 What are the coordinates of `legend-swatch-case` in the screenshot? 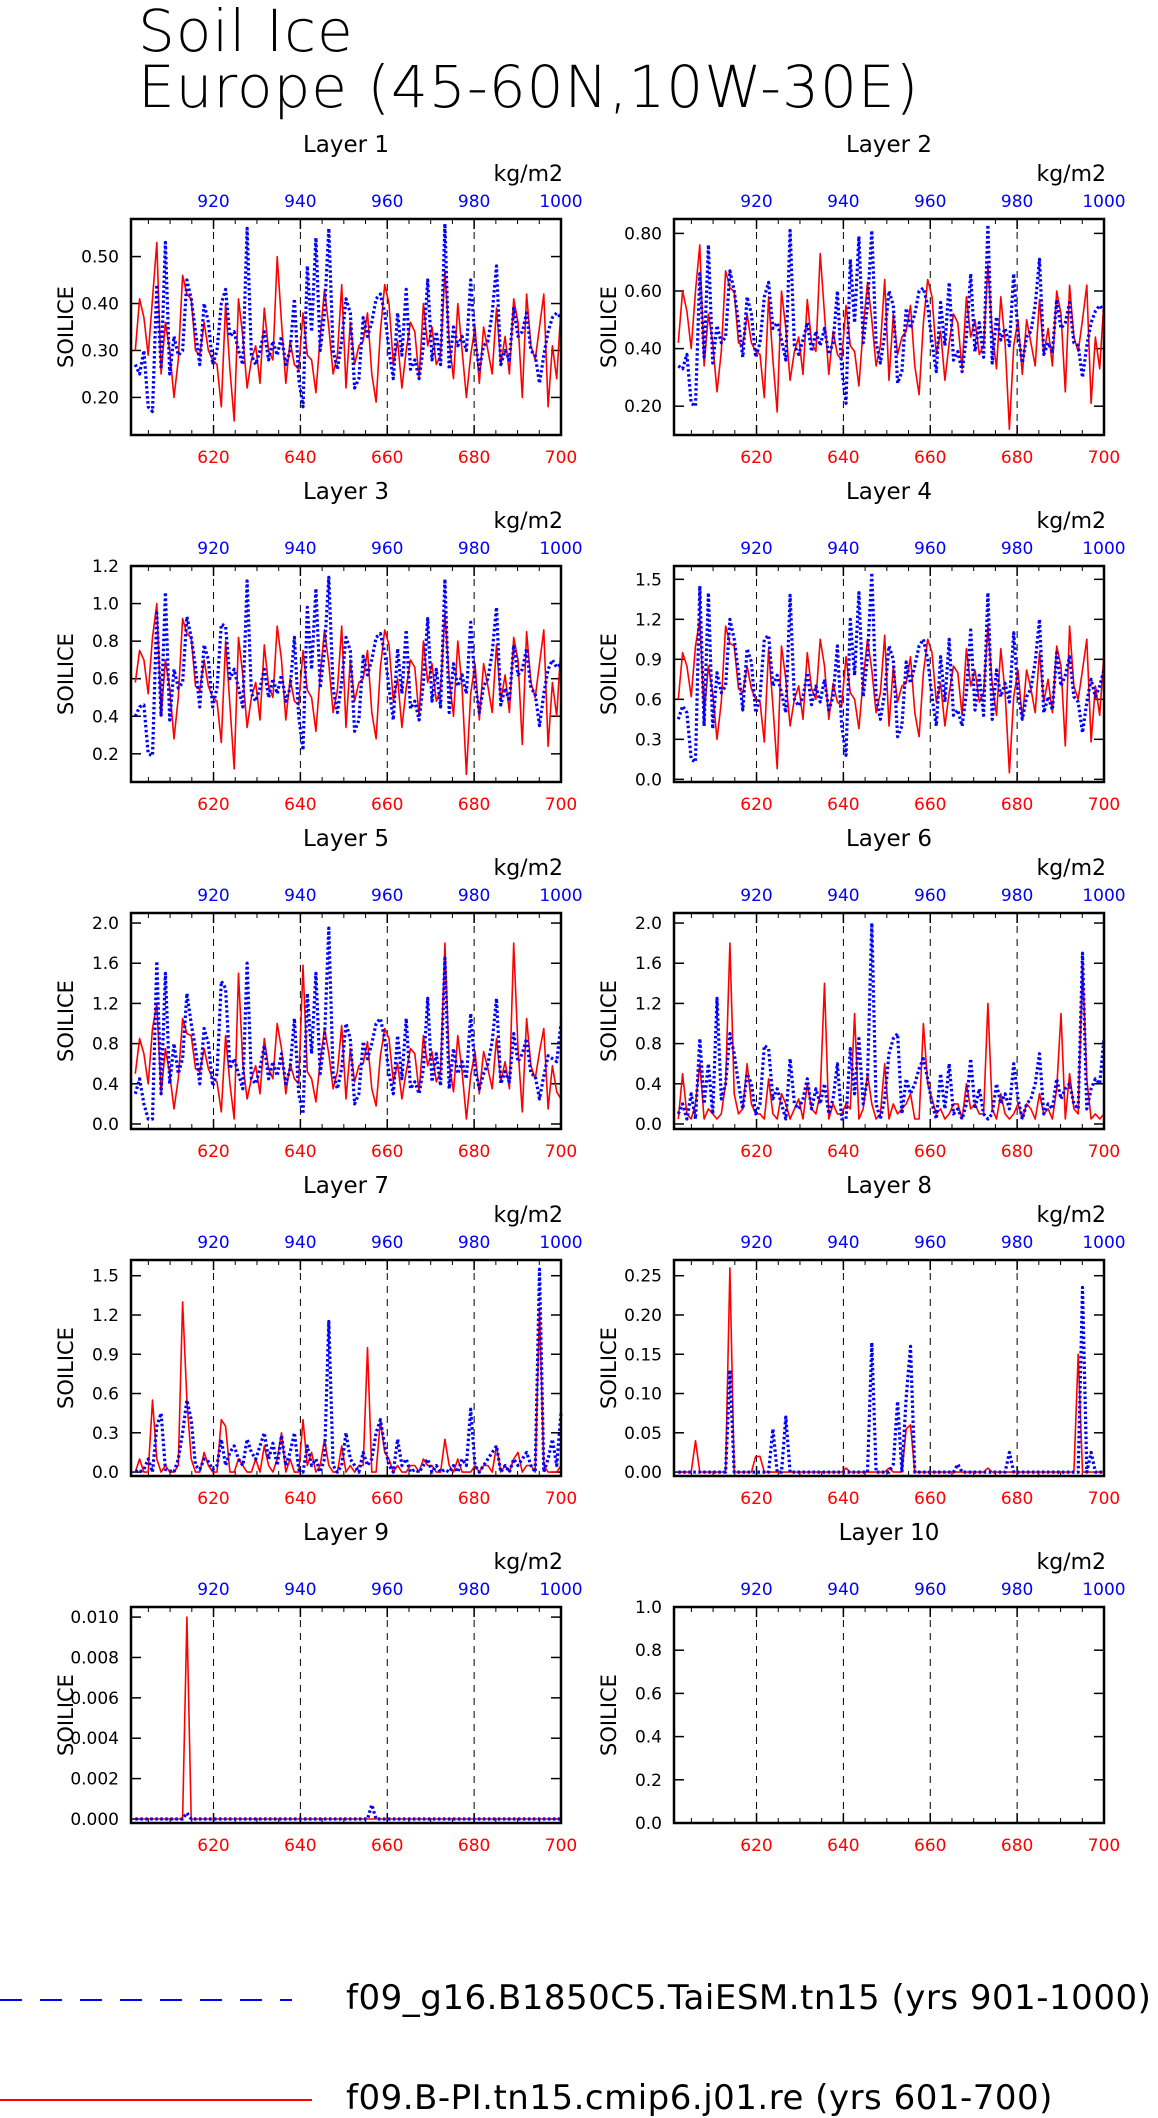 It's located at (146, 2000).